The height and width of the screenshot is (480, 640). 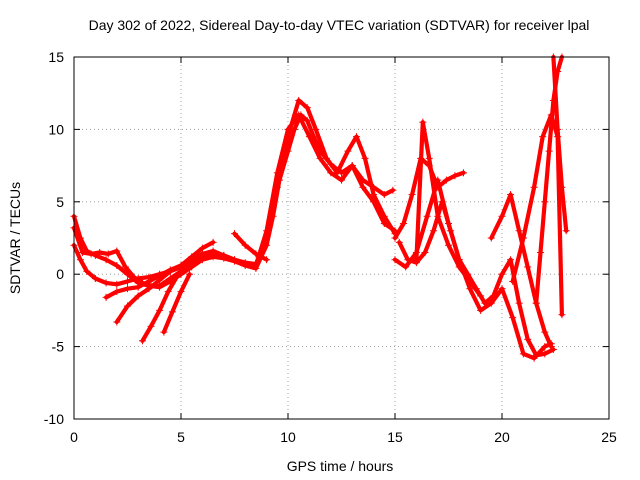 What do you see at coordinates (288, 437) in the screenshot?
I see `x-tick-label: 10` at bounding box center [288, 437].